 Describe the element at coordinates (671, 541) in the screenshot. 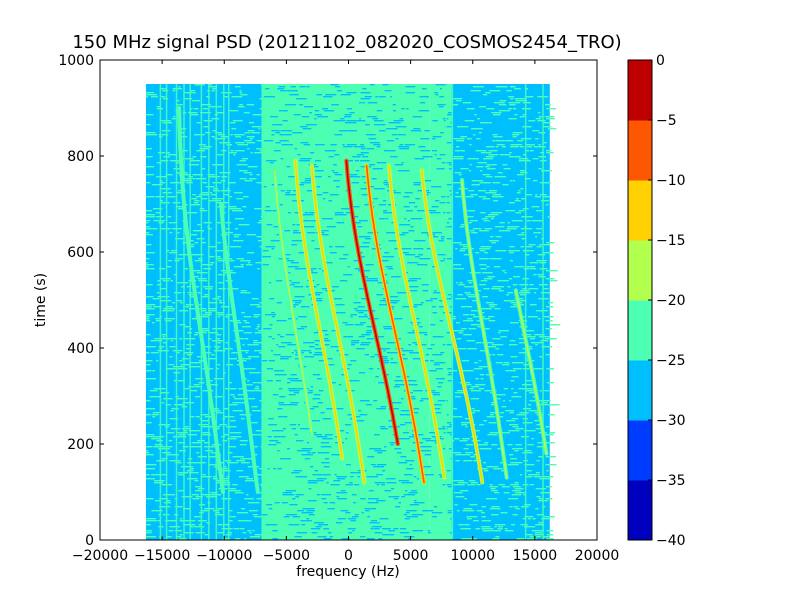

I see `colorbar-tick-label: −40` at that location.